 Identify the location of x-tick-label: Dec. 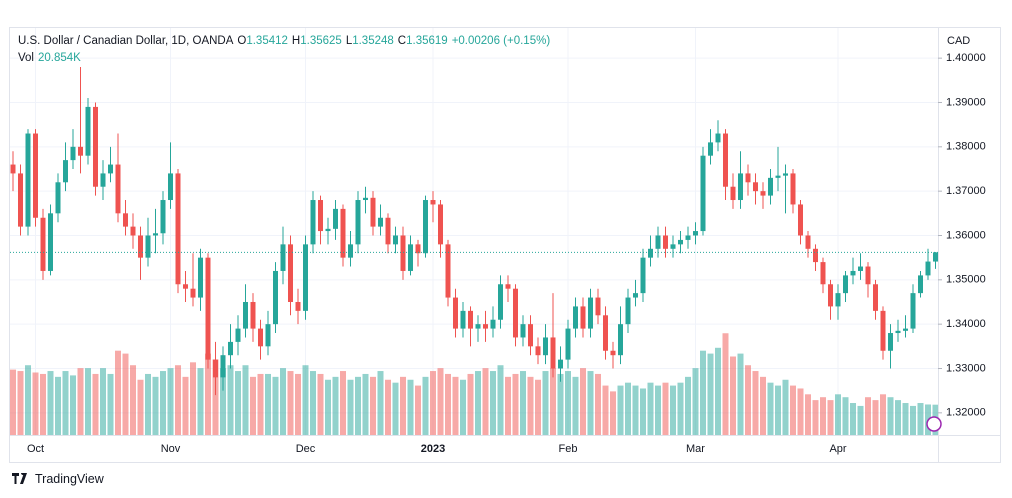
(306, 449).